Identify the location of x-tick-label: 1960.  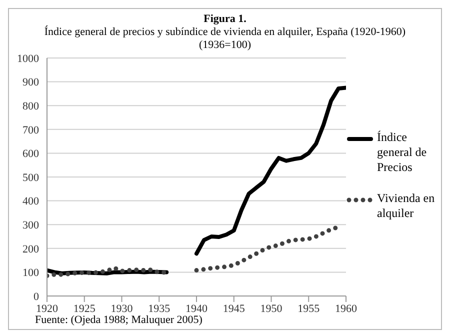
(346, 308).